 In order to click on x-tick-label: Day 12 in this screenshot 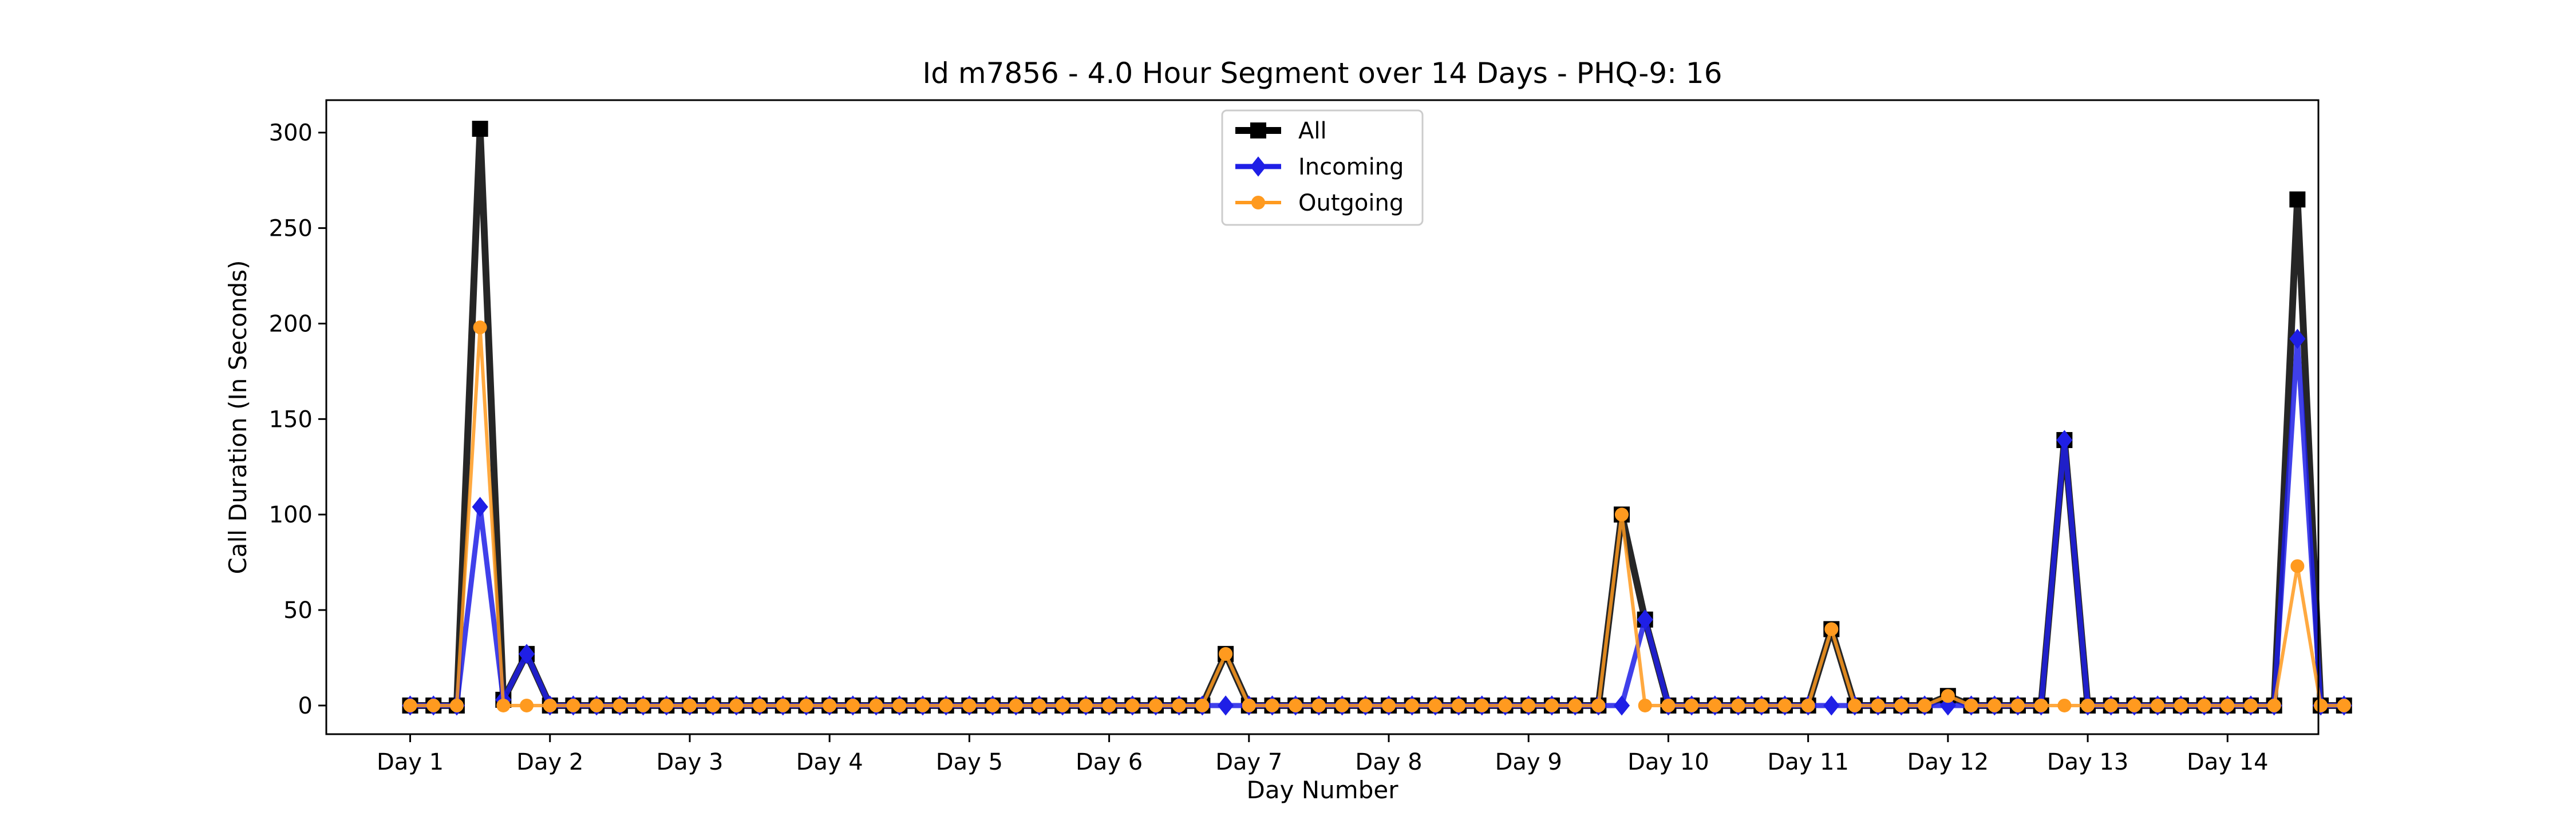, I will do `click(1948, 762)`.